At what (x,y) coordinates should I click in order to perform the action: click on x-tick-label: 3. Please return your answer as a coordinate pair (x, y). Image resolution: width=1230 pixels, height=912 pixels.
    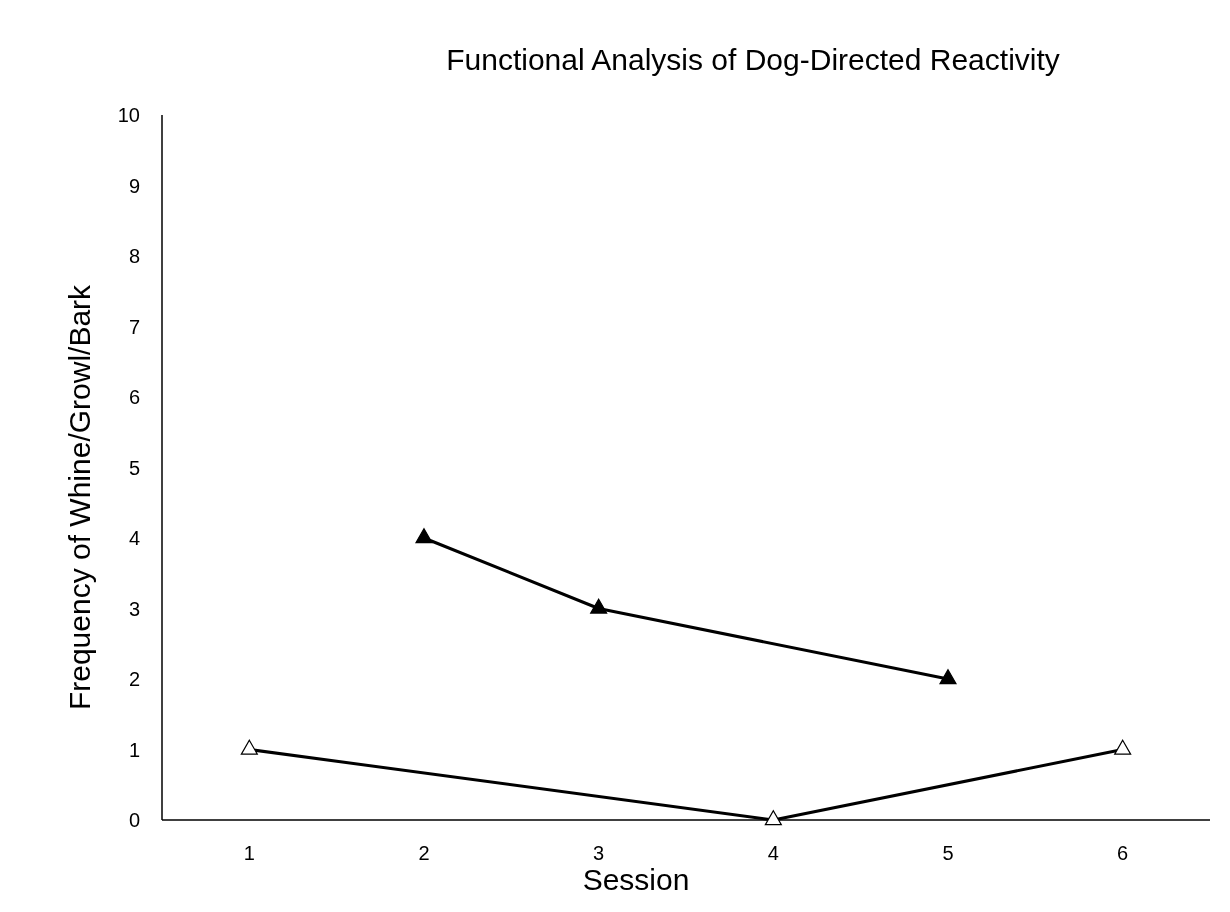
    Looking at the image, I should click on (599, 853).